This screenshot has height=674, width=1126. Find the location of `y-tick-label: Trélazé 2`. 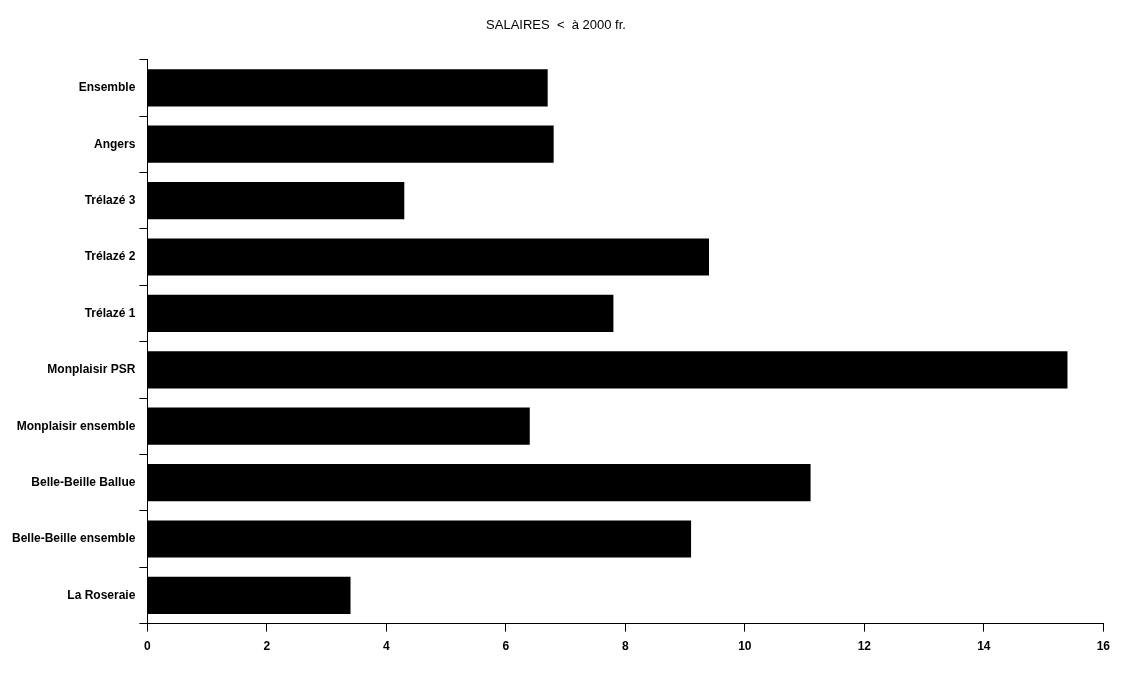

y-tick-label: Trélazé 2 is located at coordinates (110, 256).